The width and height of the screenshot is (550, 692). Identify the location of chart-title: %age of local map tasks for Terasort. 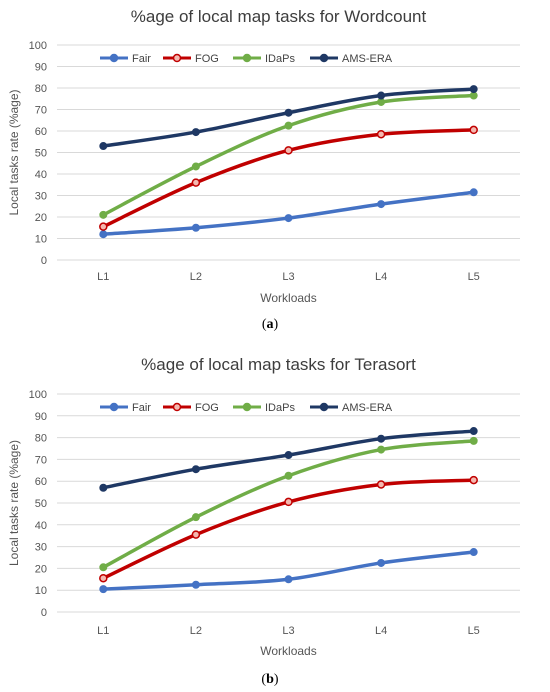
(278, 364).